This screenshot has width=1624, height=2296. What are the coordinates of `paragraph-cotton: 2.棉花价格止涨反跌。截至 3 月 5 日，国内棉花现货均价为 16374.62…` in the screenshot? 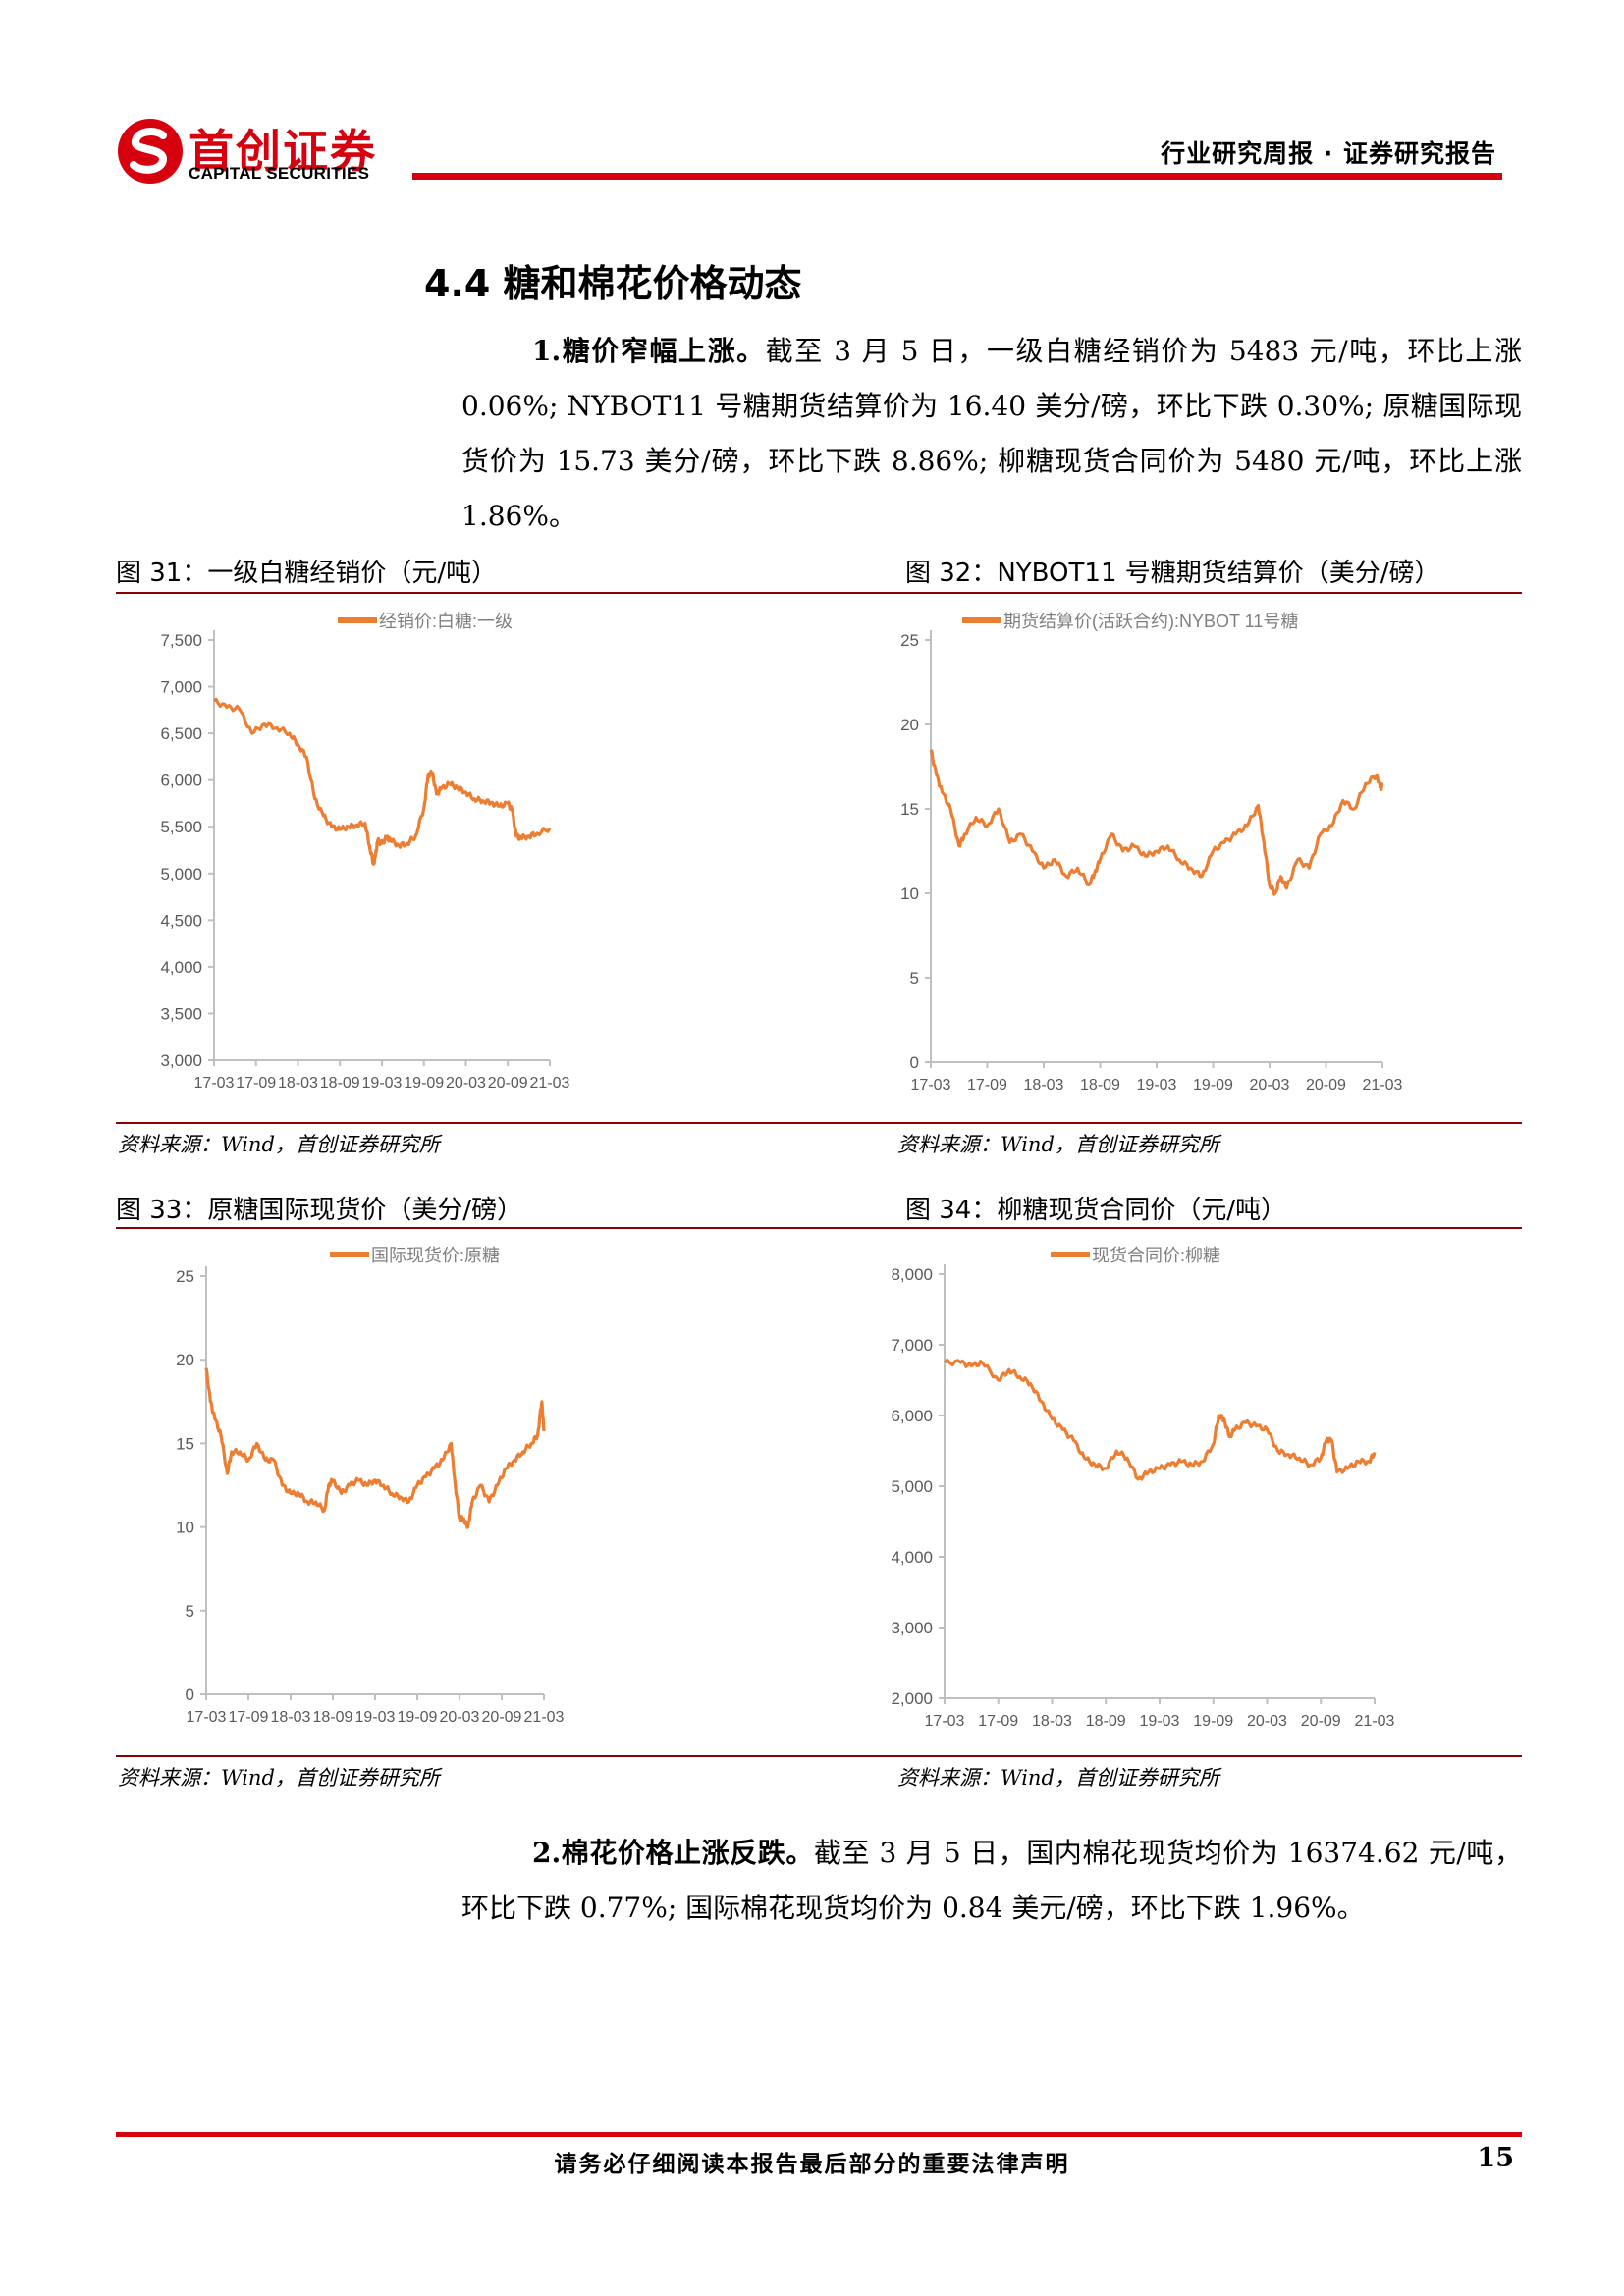 It's located at (991, 1881).